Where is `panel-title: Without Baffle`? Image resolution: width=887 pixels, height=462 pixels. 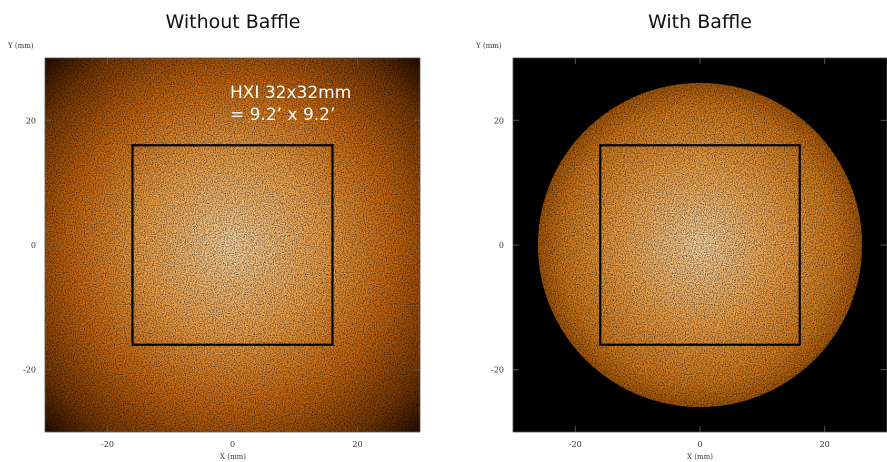 panel-title: Without Baffle is located at coordinates (232, 22).